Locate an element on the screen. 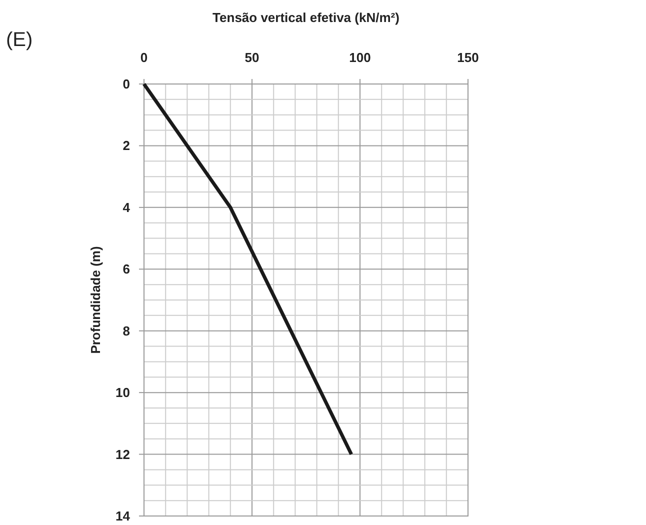 The width and height of the screenshot is (646, 525). y-tick-label: 4 is located at coordinates (126, 207).